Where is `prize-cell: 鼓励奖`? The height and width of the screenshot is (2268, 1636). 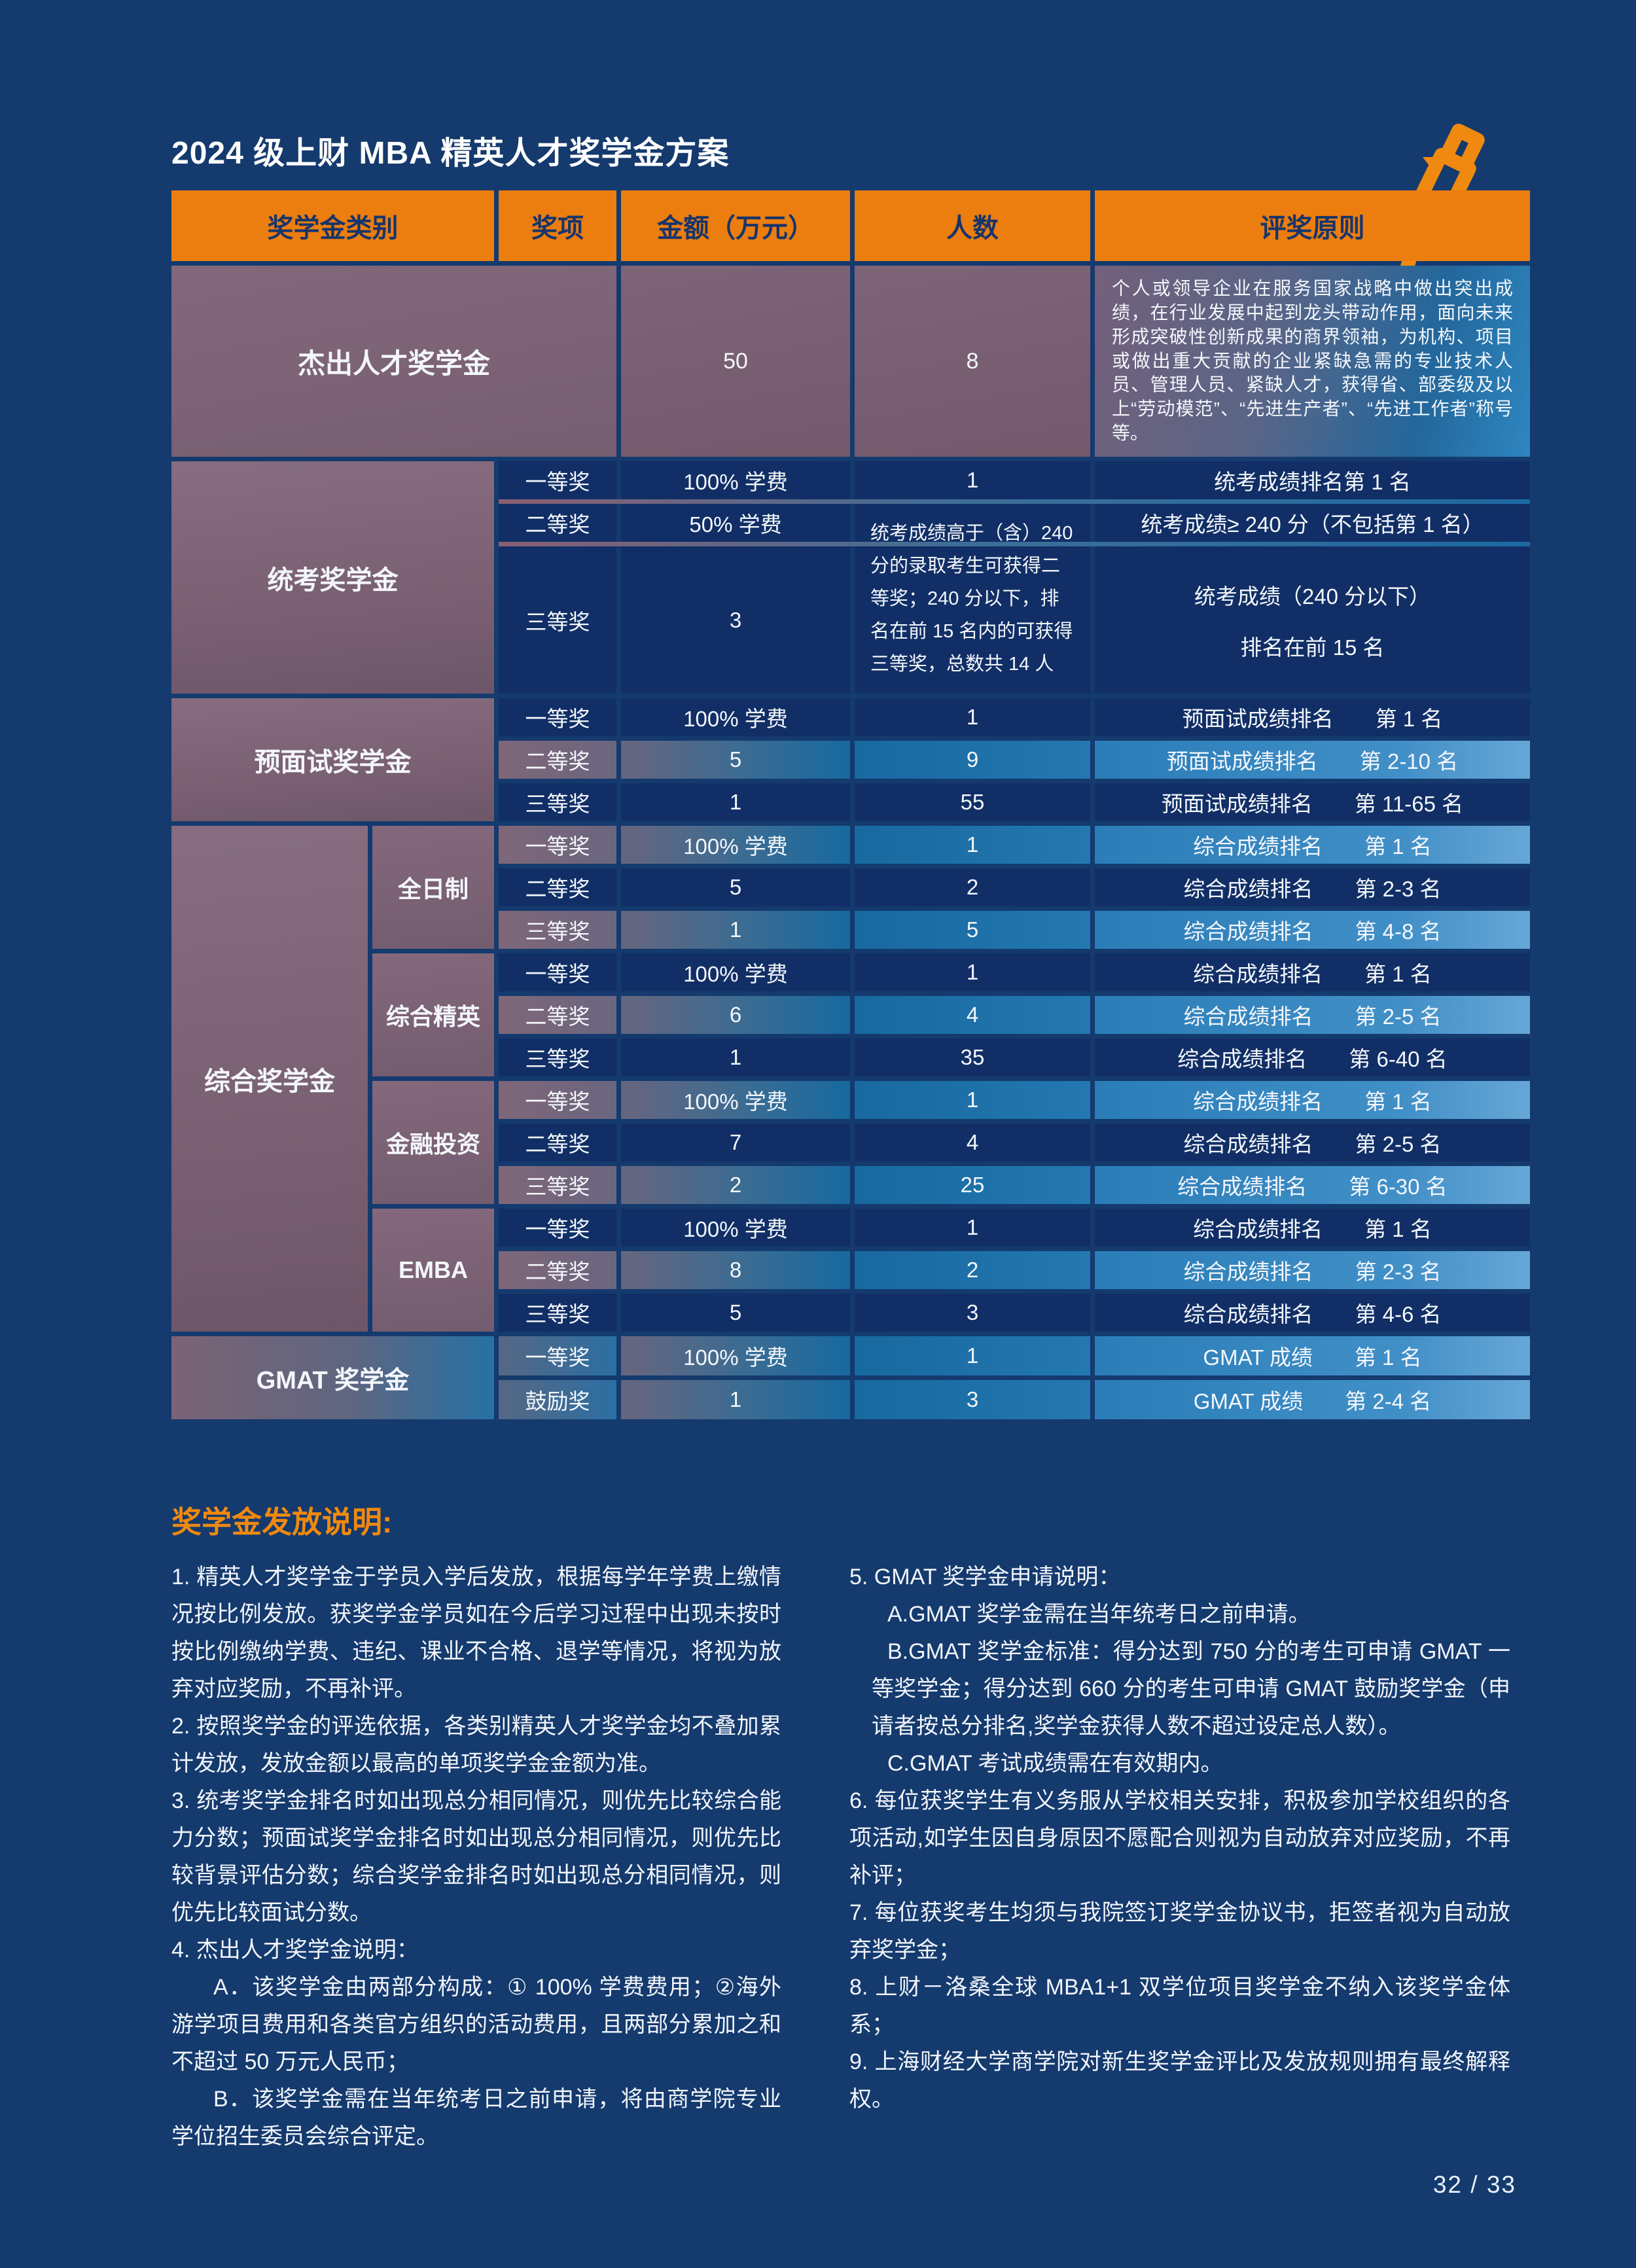 prize-cell: 鼓励奖 is located at coordinates (557, 1399).